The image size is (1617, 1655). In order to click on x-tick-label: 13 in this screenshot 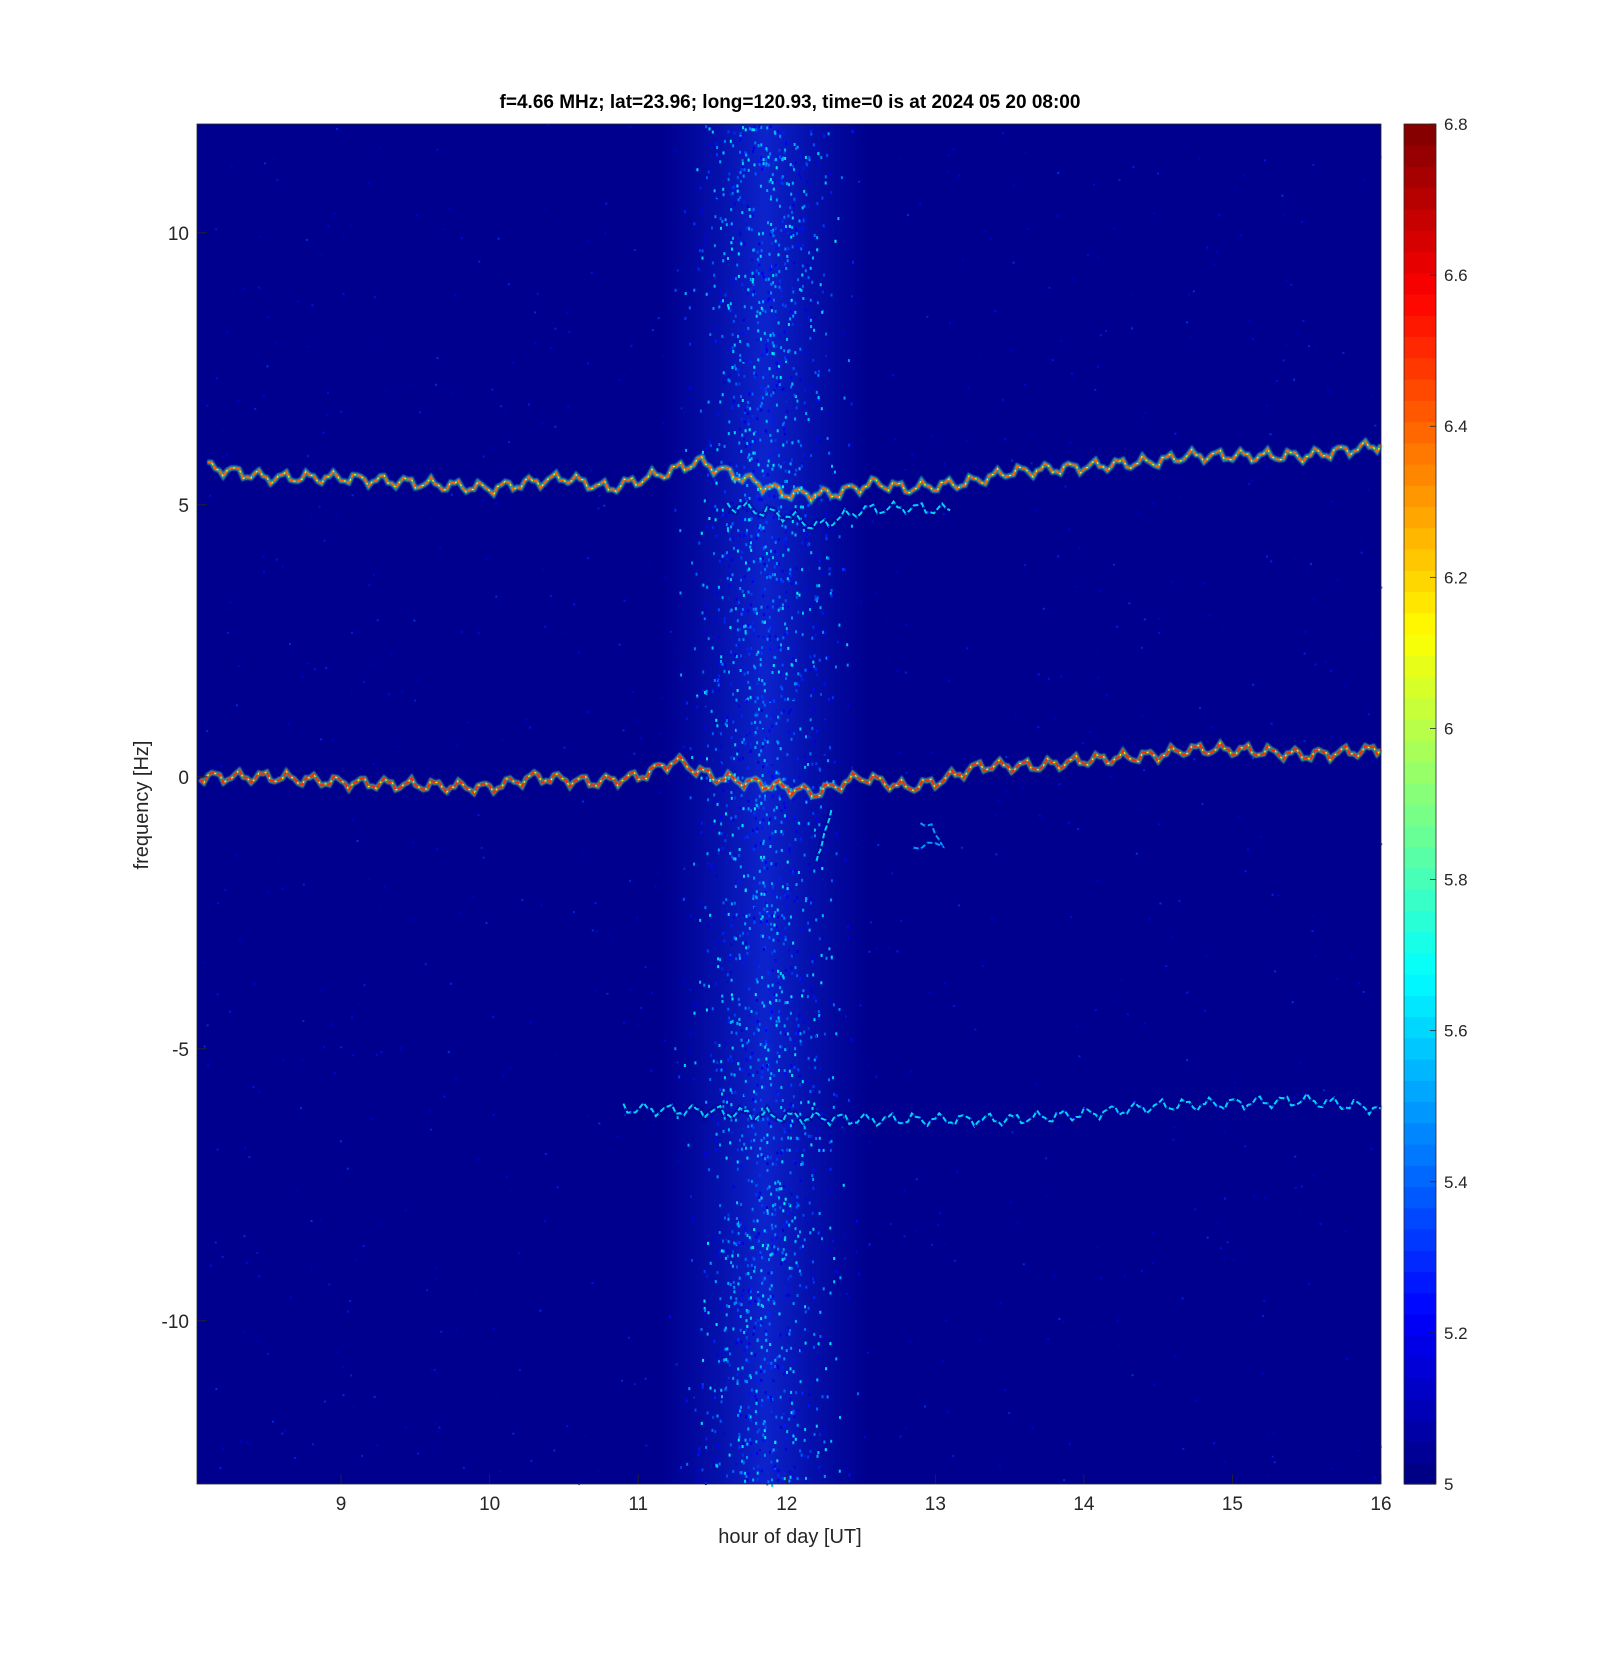, I will do `click(935, 1504)`.